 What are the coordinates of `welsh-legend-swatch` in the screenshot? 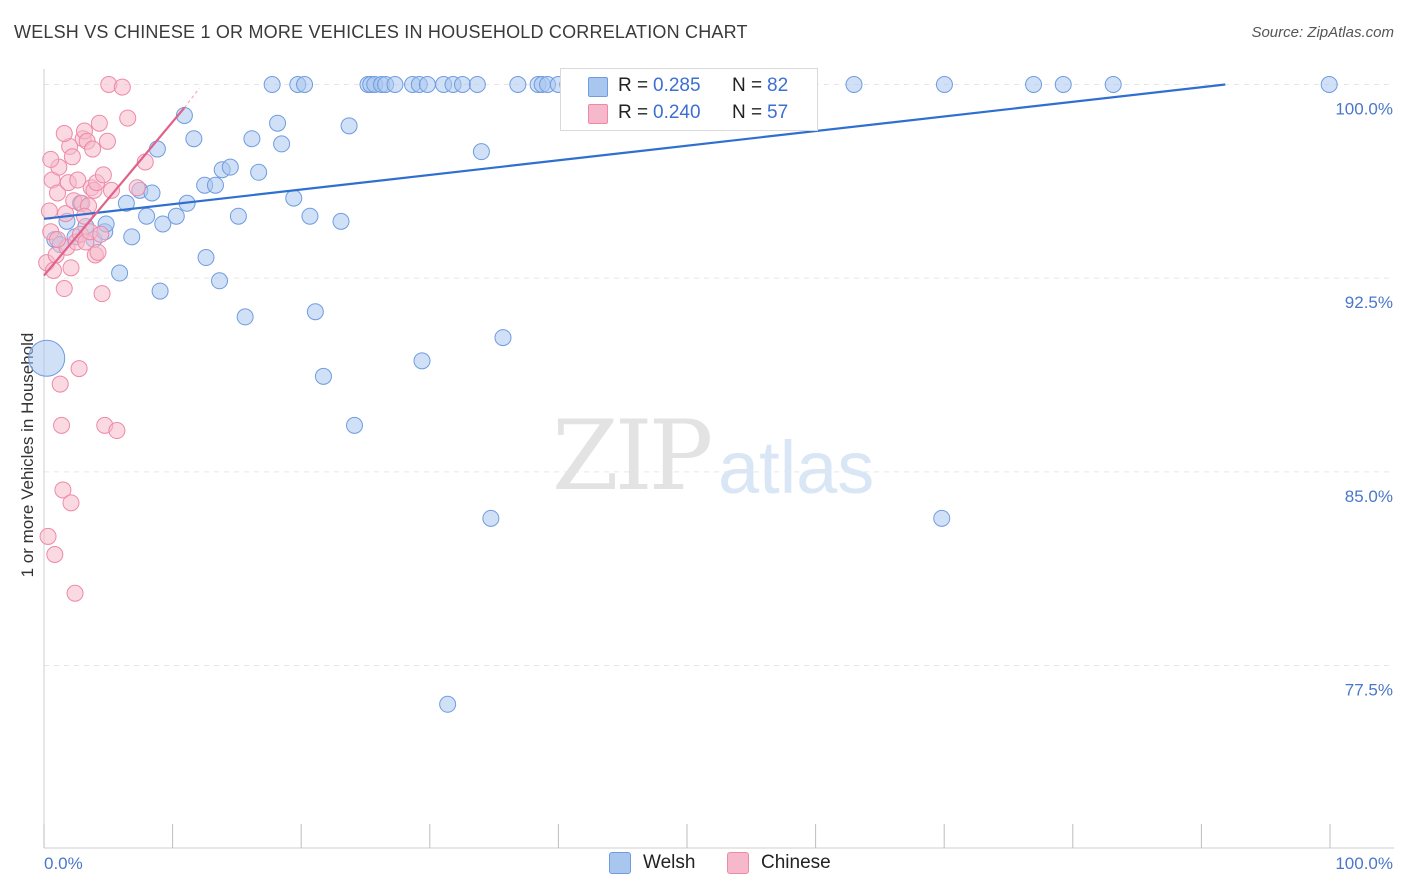 It's located at (620, 863).